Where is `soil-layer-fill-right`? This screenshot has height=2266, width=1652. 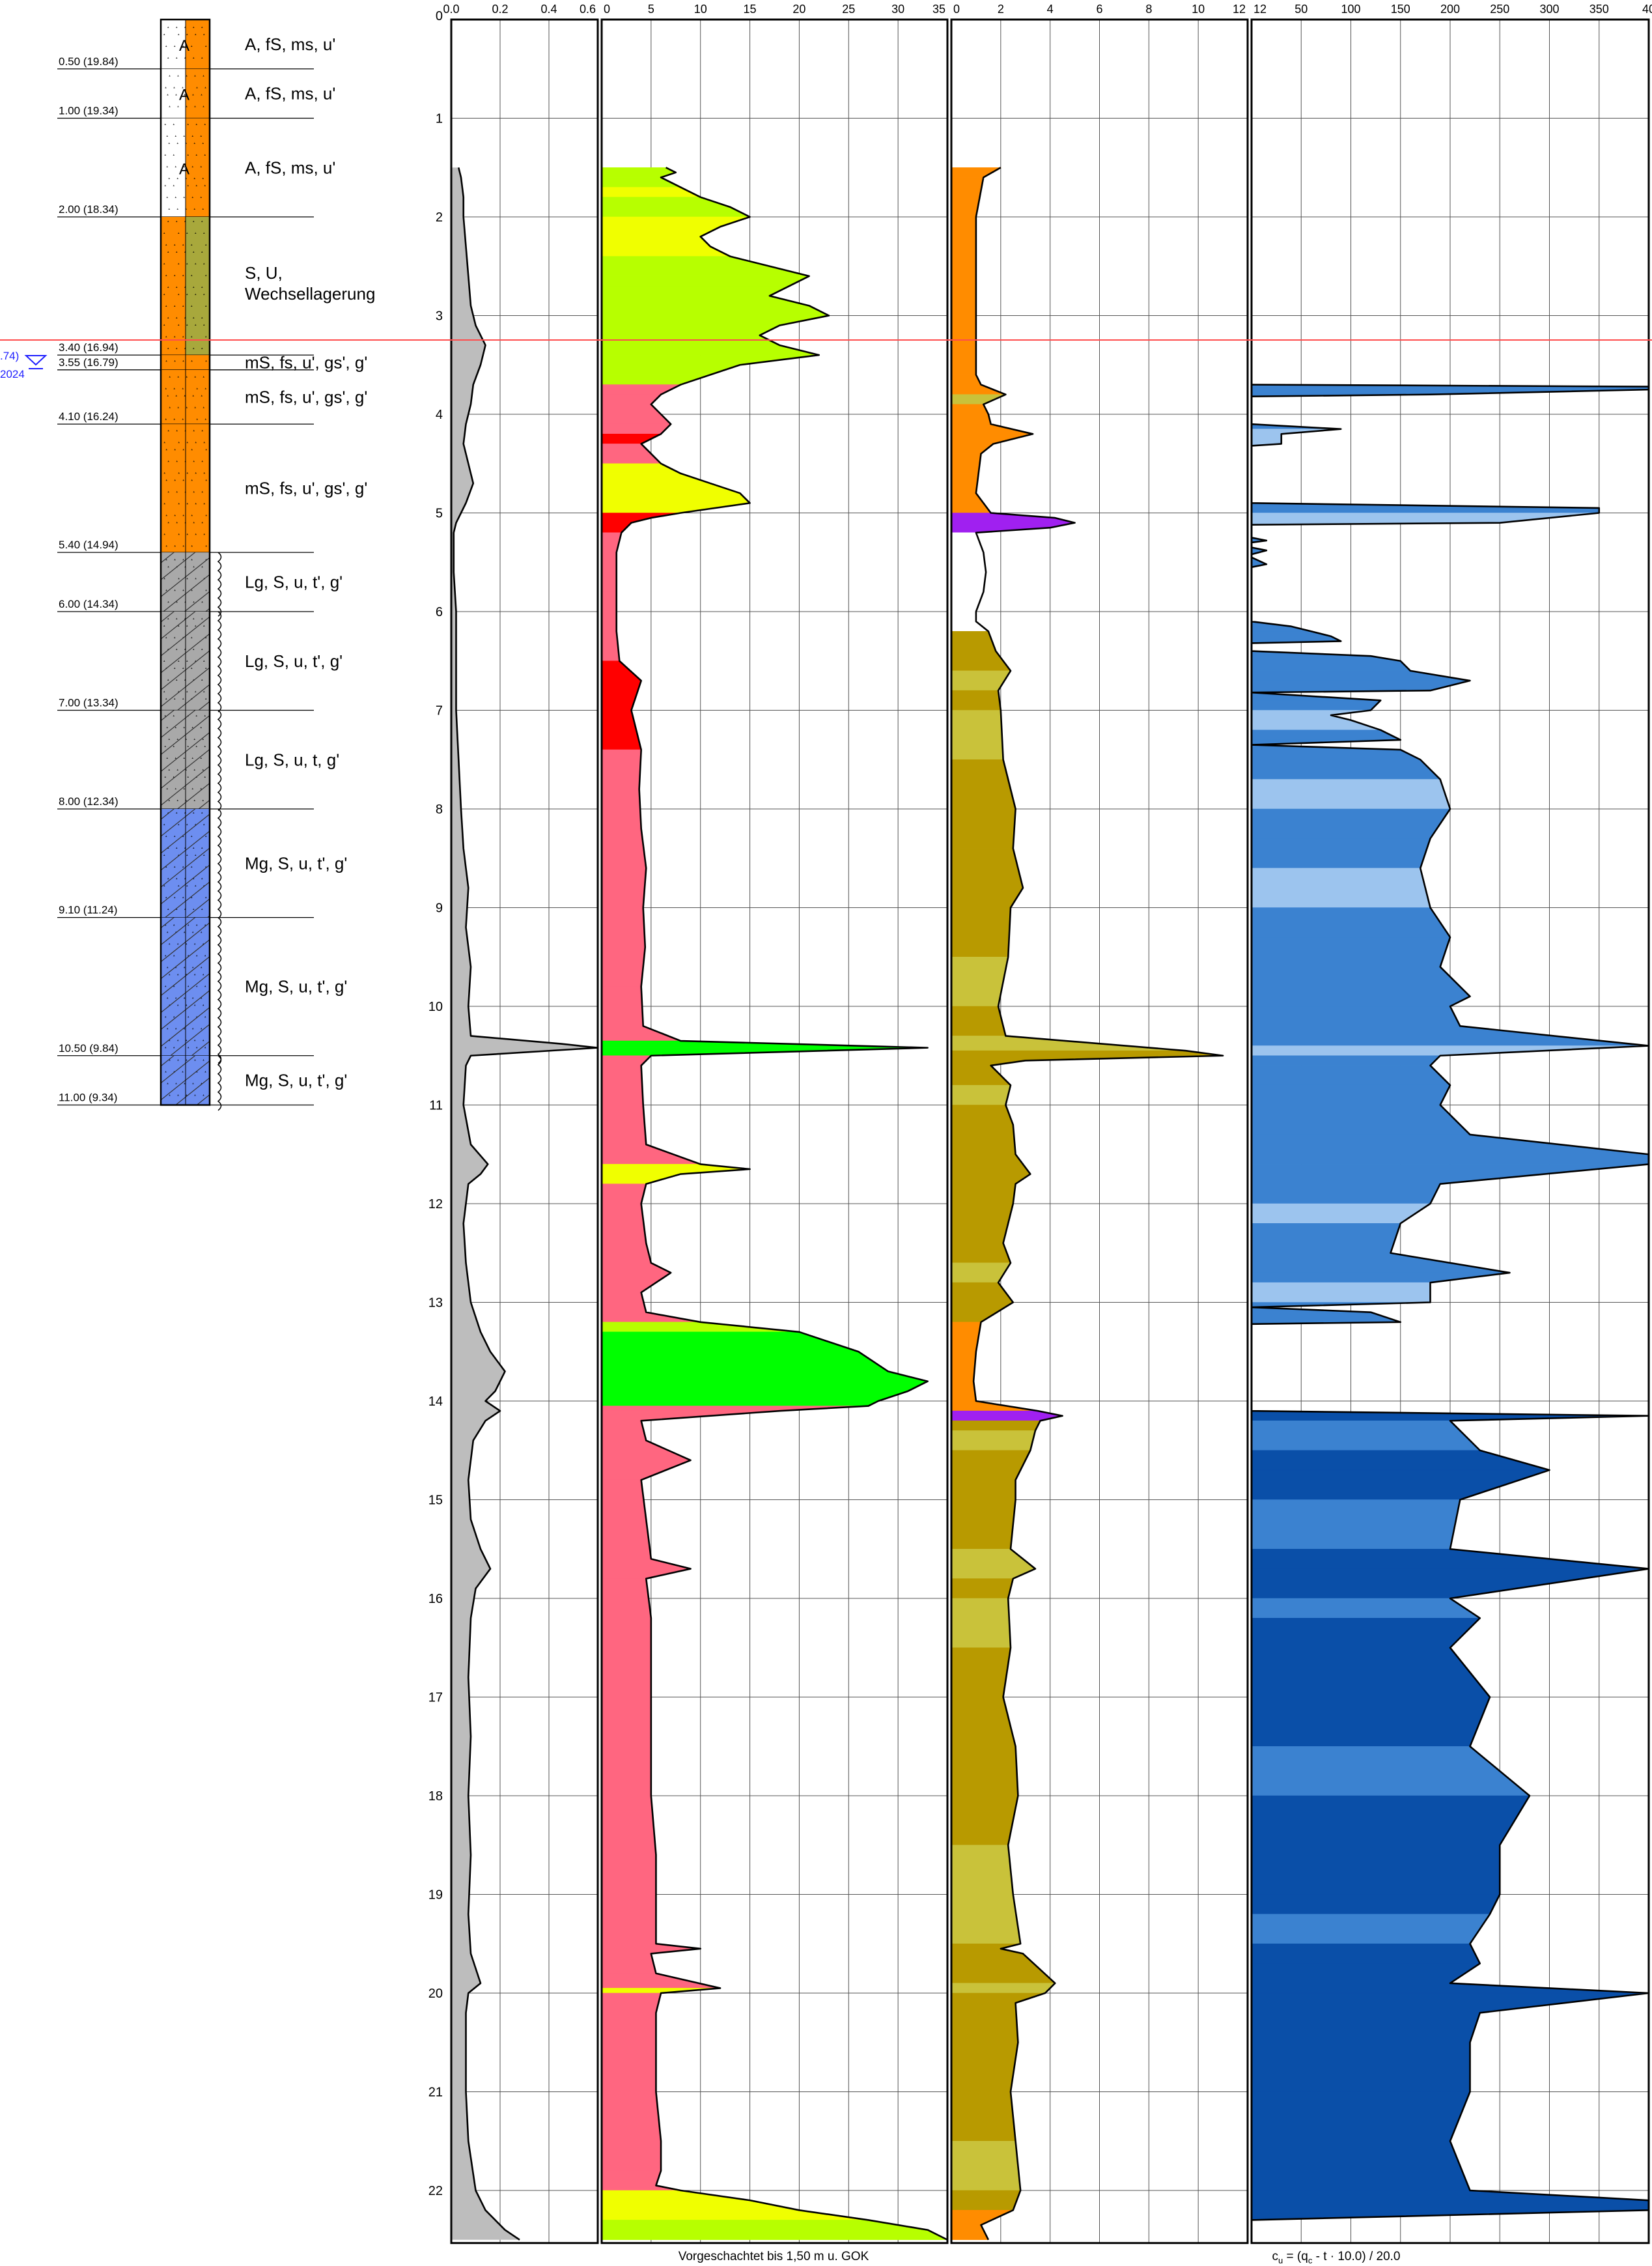
soil-layer-fill-right is located at coordinates (198, 864).